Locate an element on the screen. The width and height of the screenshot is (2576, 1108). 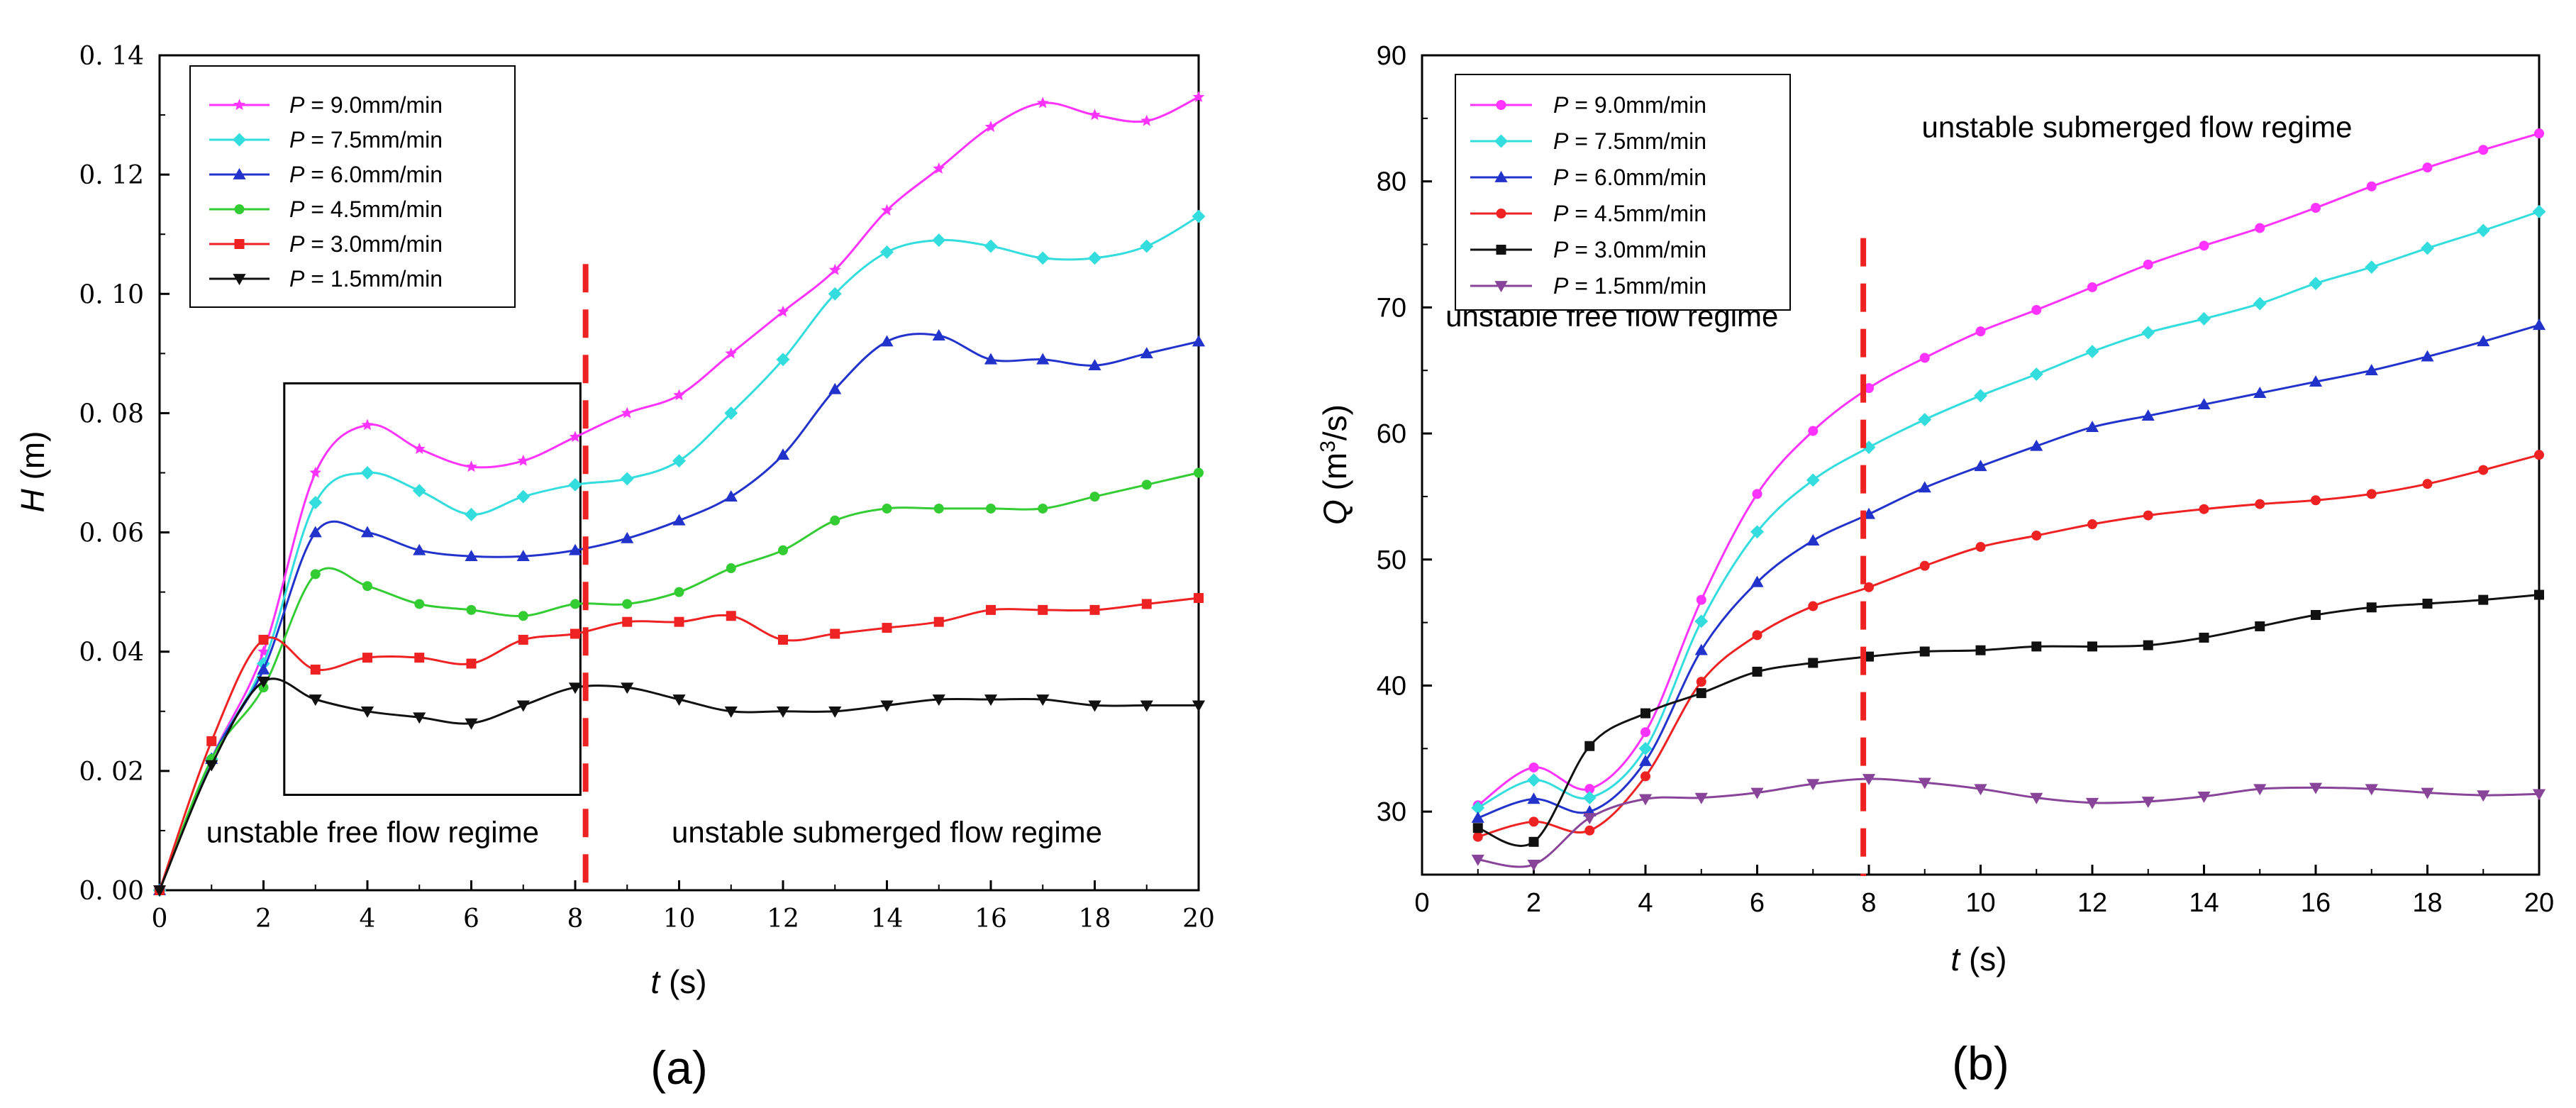
legend-label: P = 1.5mm/min is located at coordinates (366, 279).